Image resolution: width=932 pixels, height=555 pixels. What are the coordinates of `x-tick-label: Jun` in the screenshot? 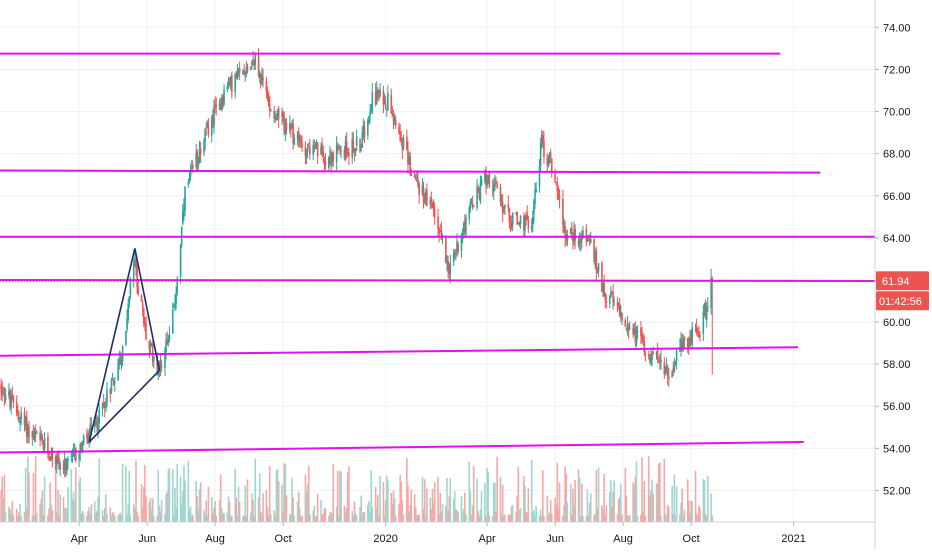 It's located at (147, 539).